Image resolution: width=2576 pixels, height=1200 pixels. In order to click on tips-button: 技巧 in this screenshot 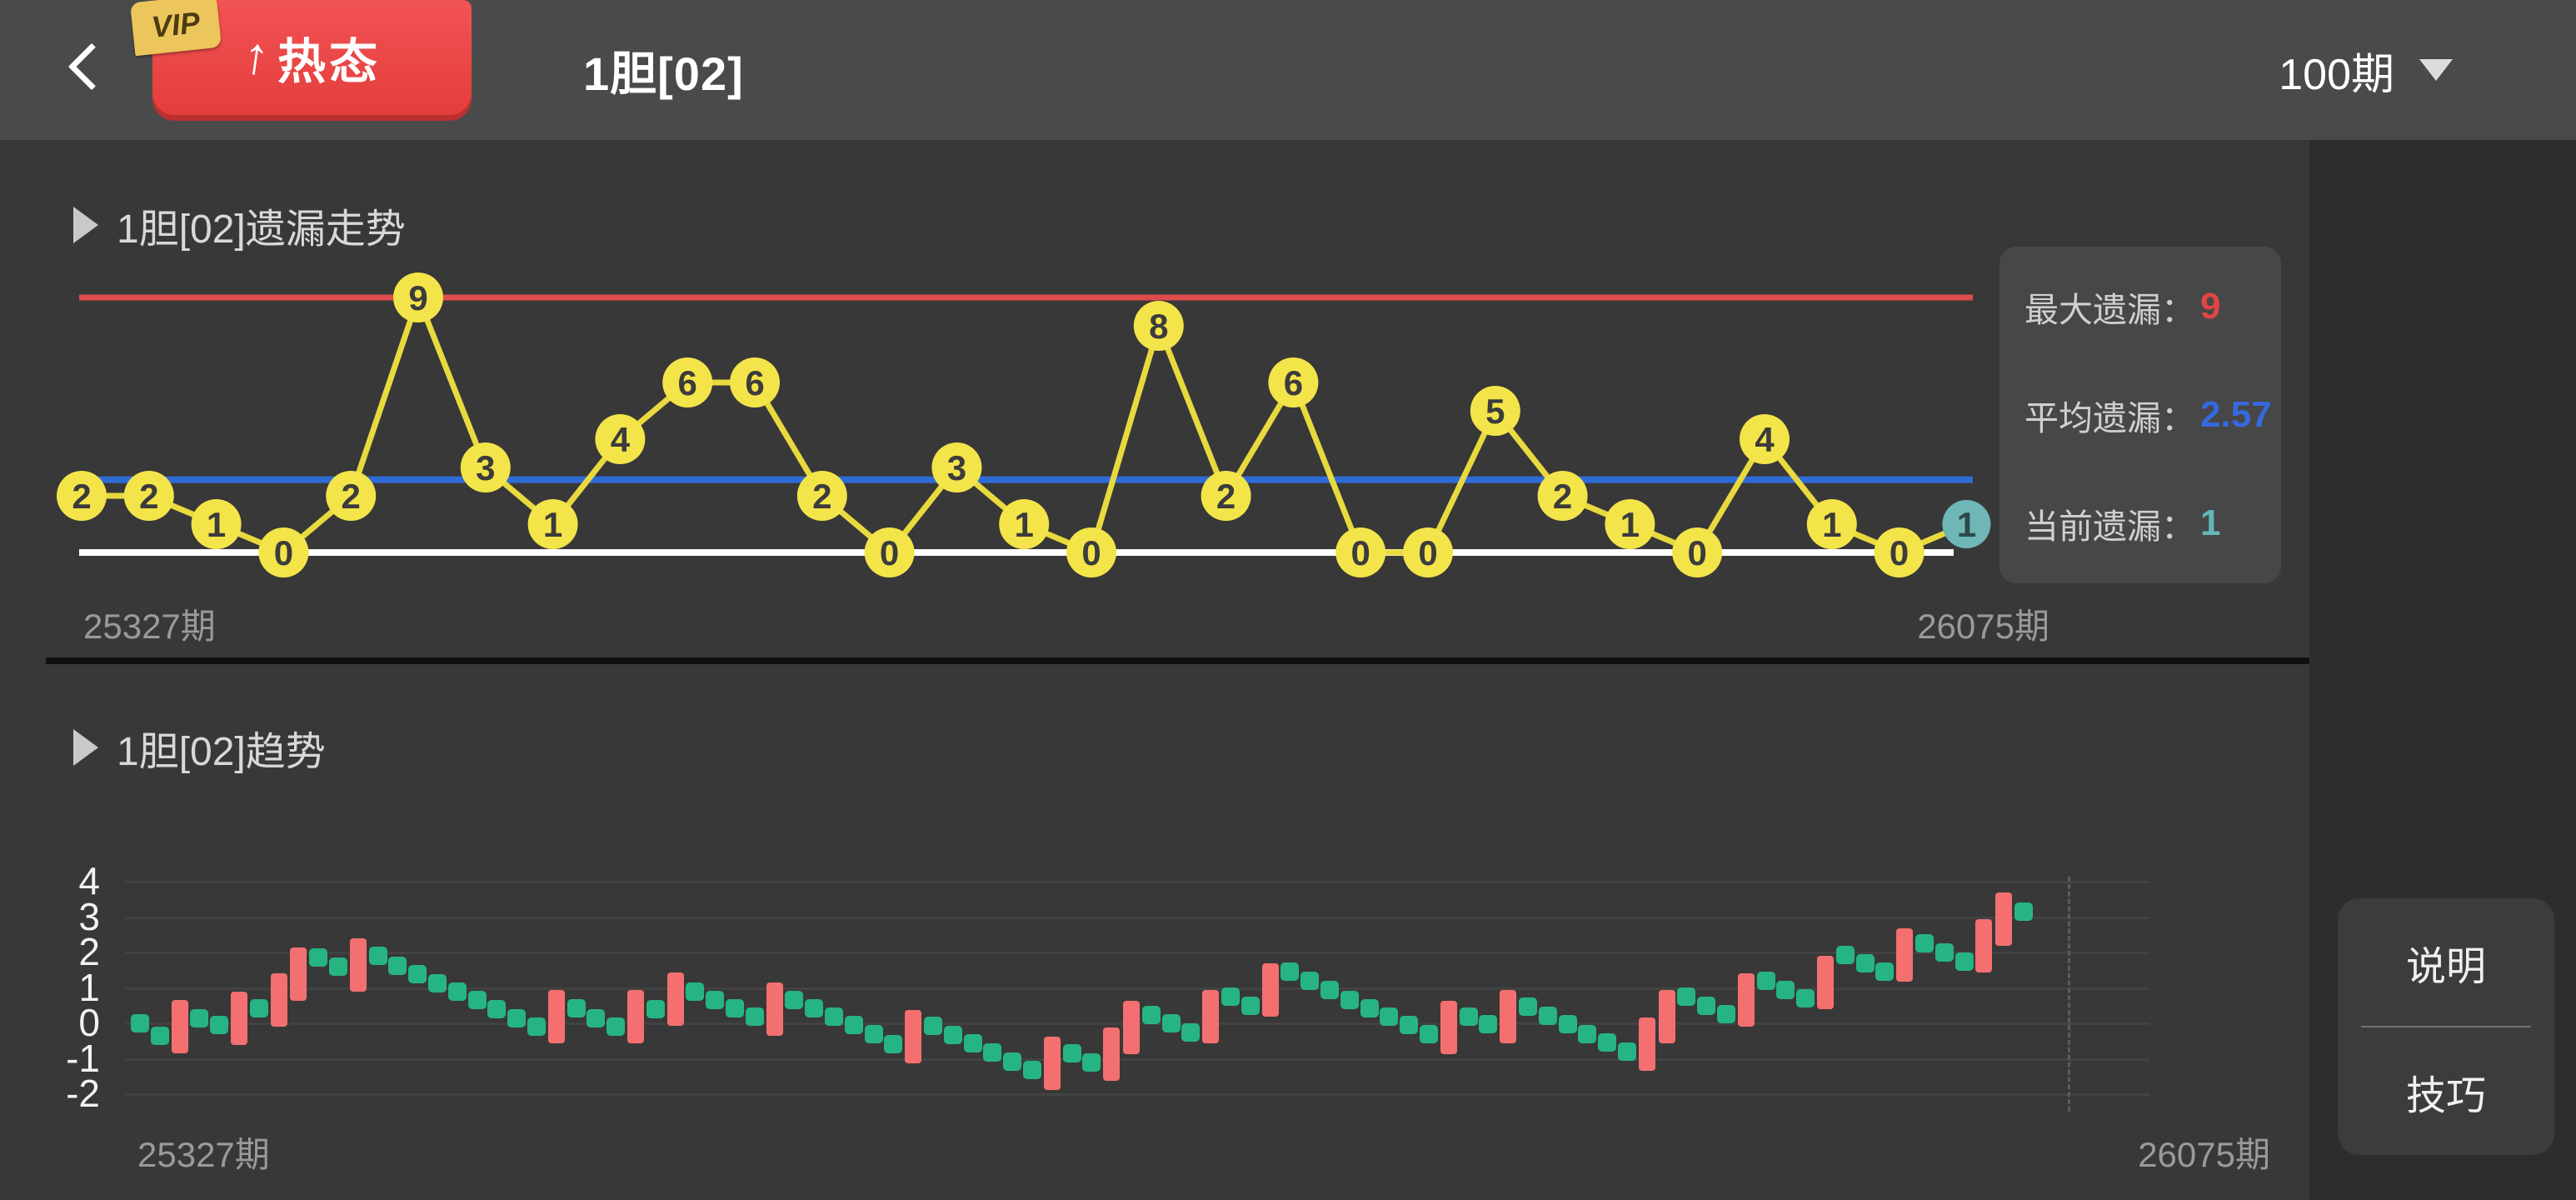, I will do `click(2446, 1090)`.